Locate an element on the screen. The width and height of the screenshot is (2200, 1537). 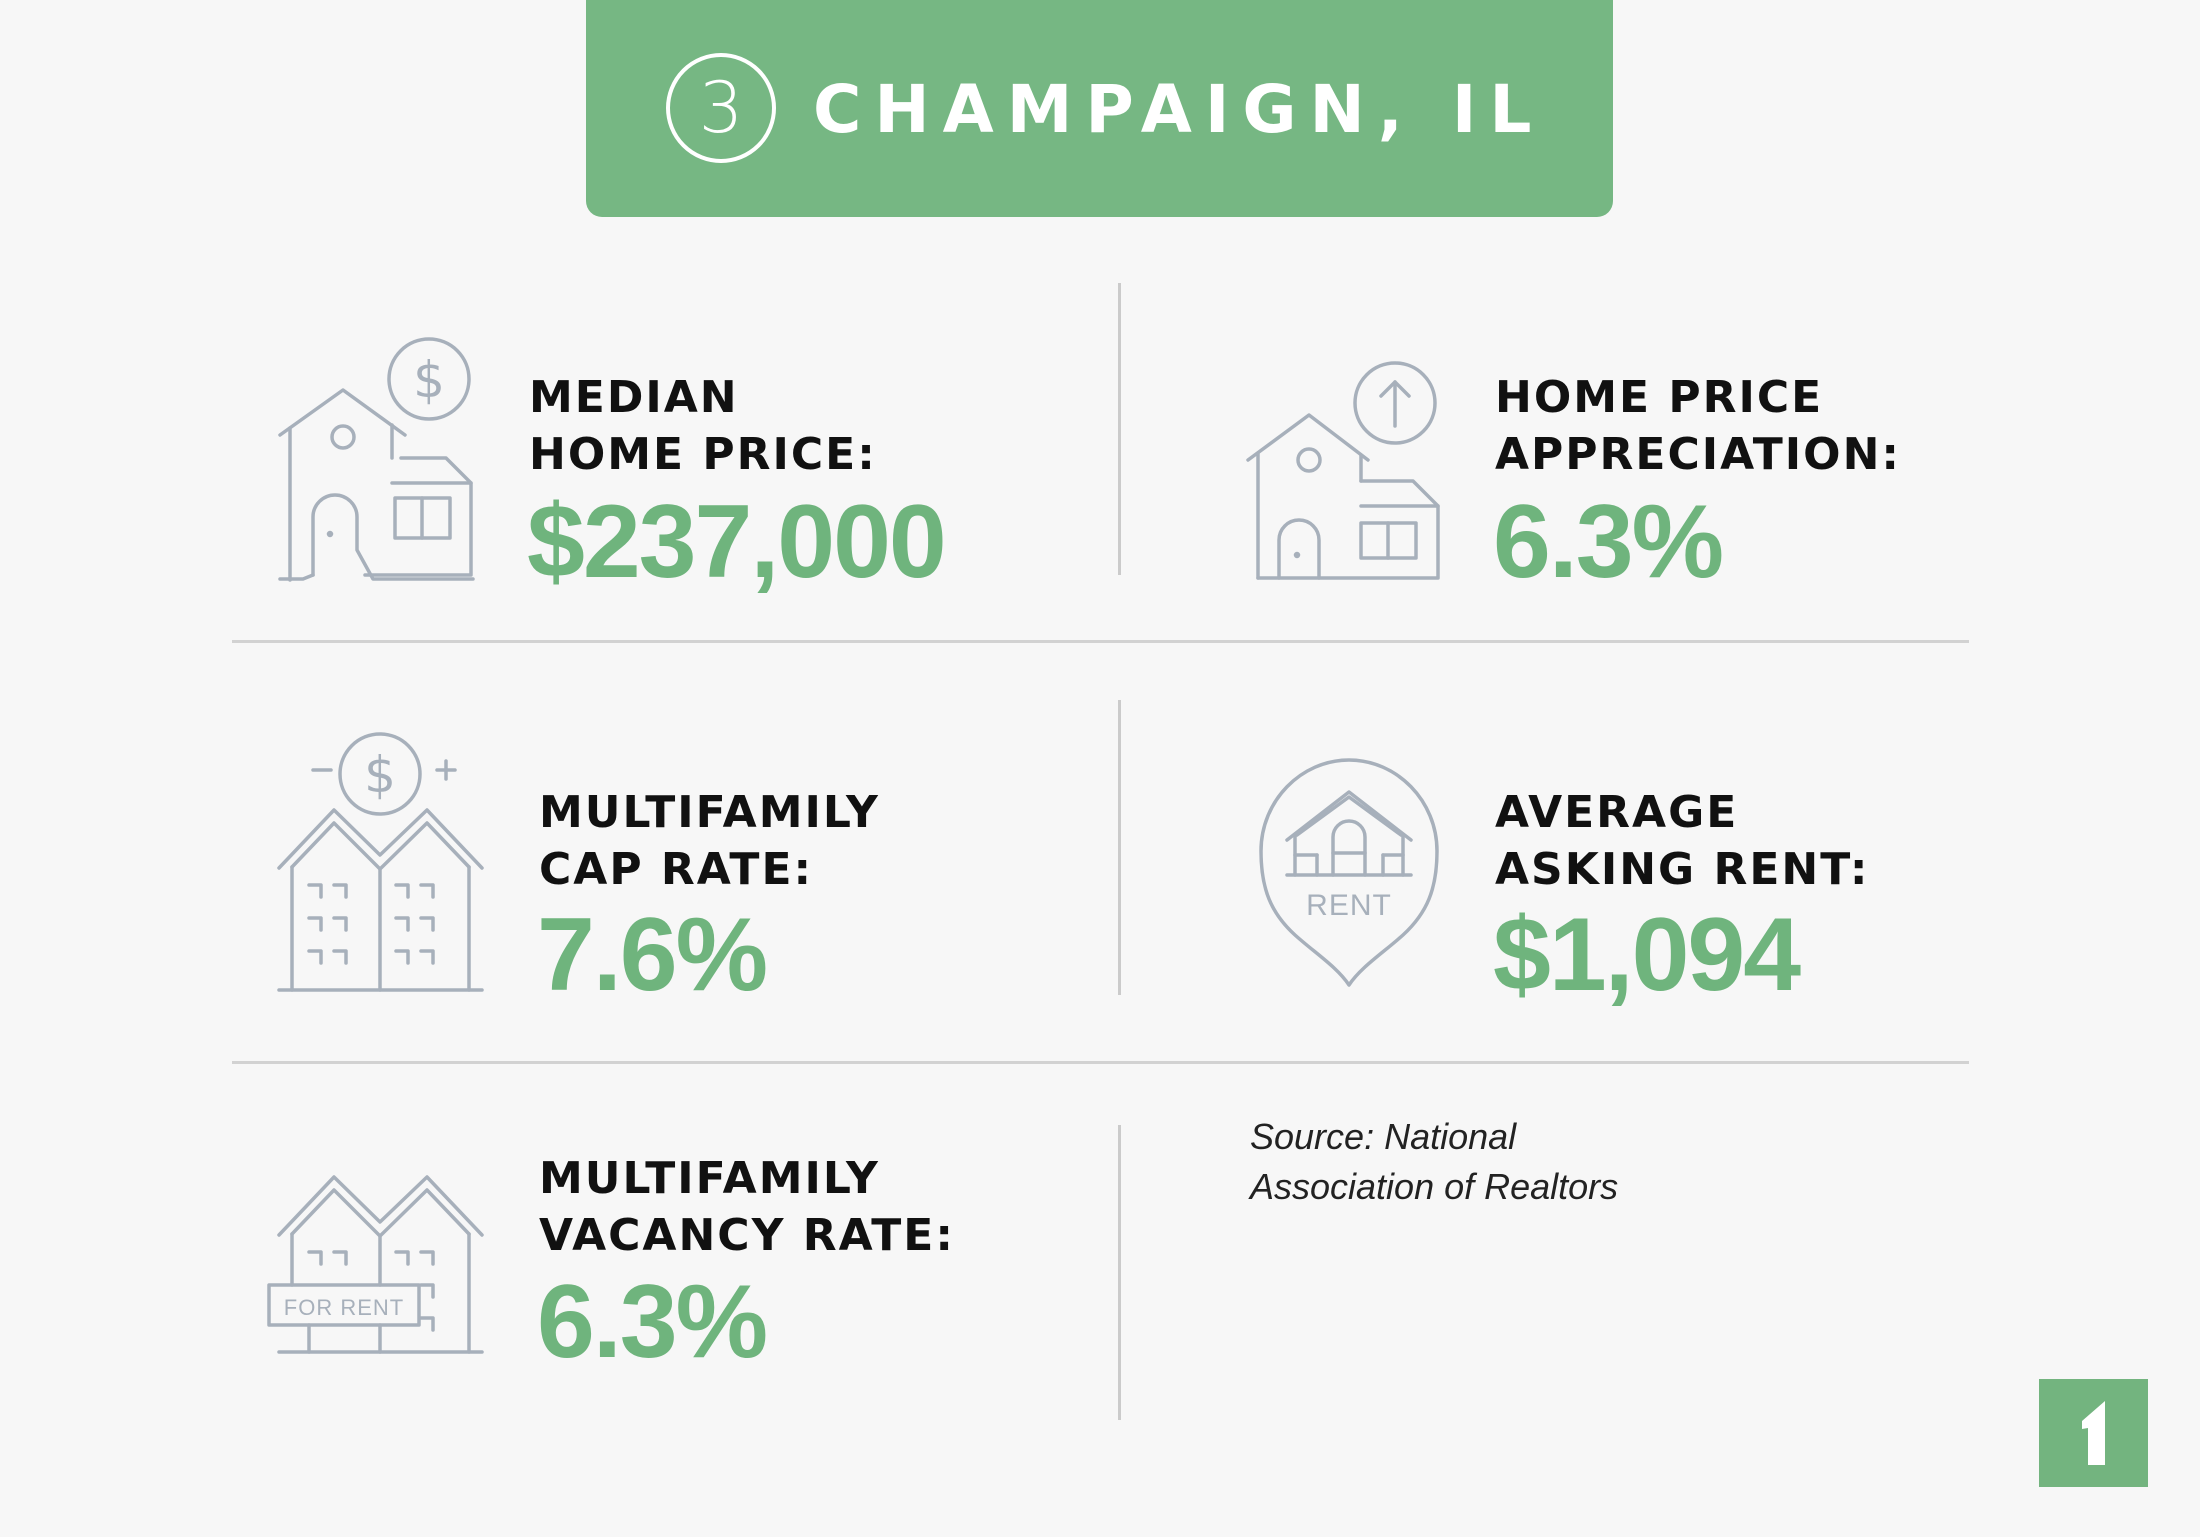
multifamily-cap-rate-label-line2: CAP RATE: is located at coordinates (676, 869).